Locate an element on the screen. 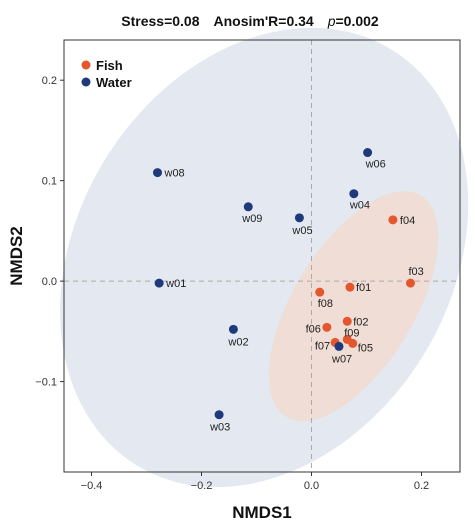 The width and height of the screenshot is (475, 530). title-anosim: Anosim'R=0.34 is located at coordinates (264, 21).